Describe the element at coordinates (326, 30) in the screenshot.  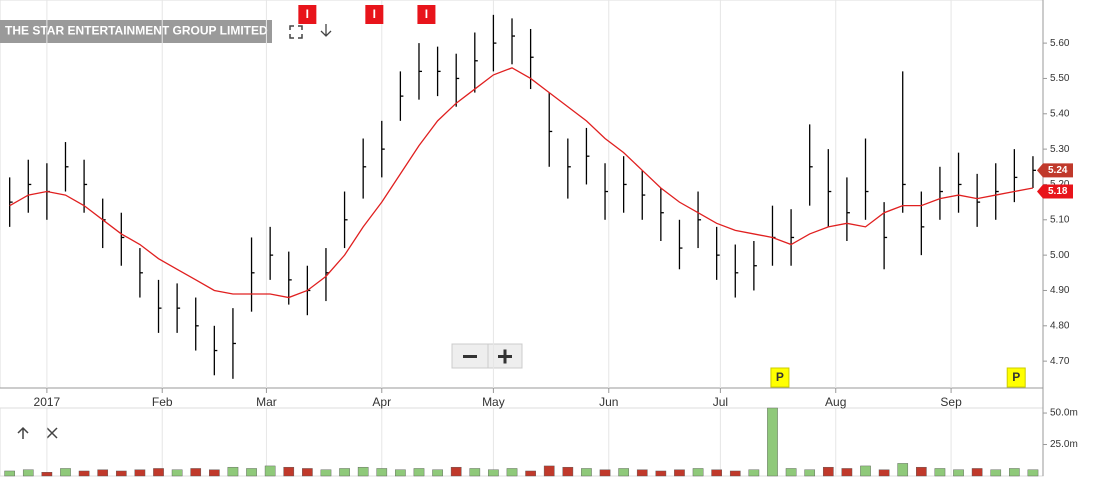
I see `download-icon` at that location.